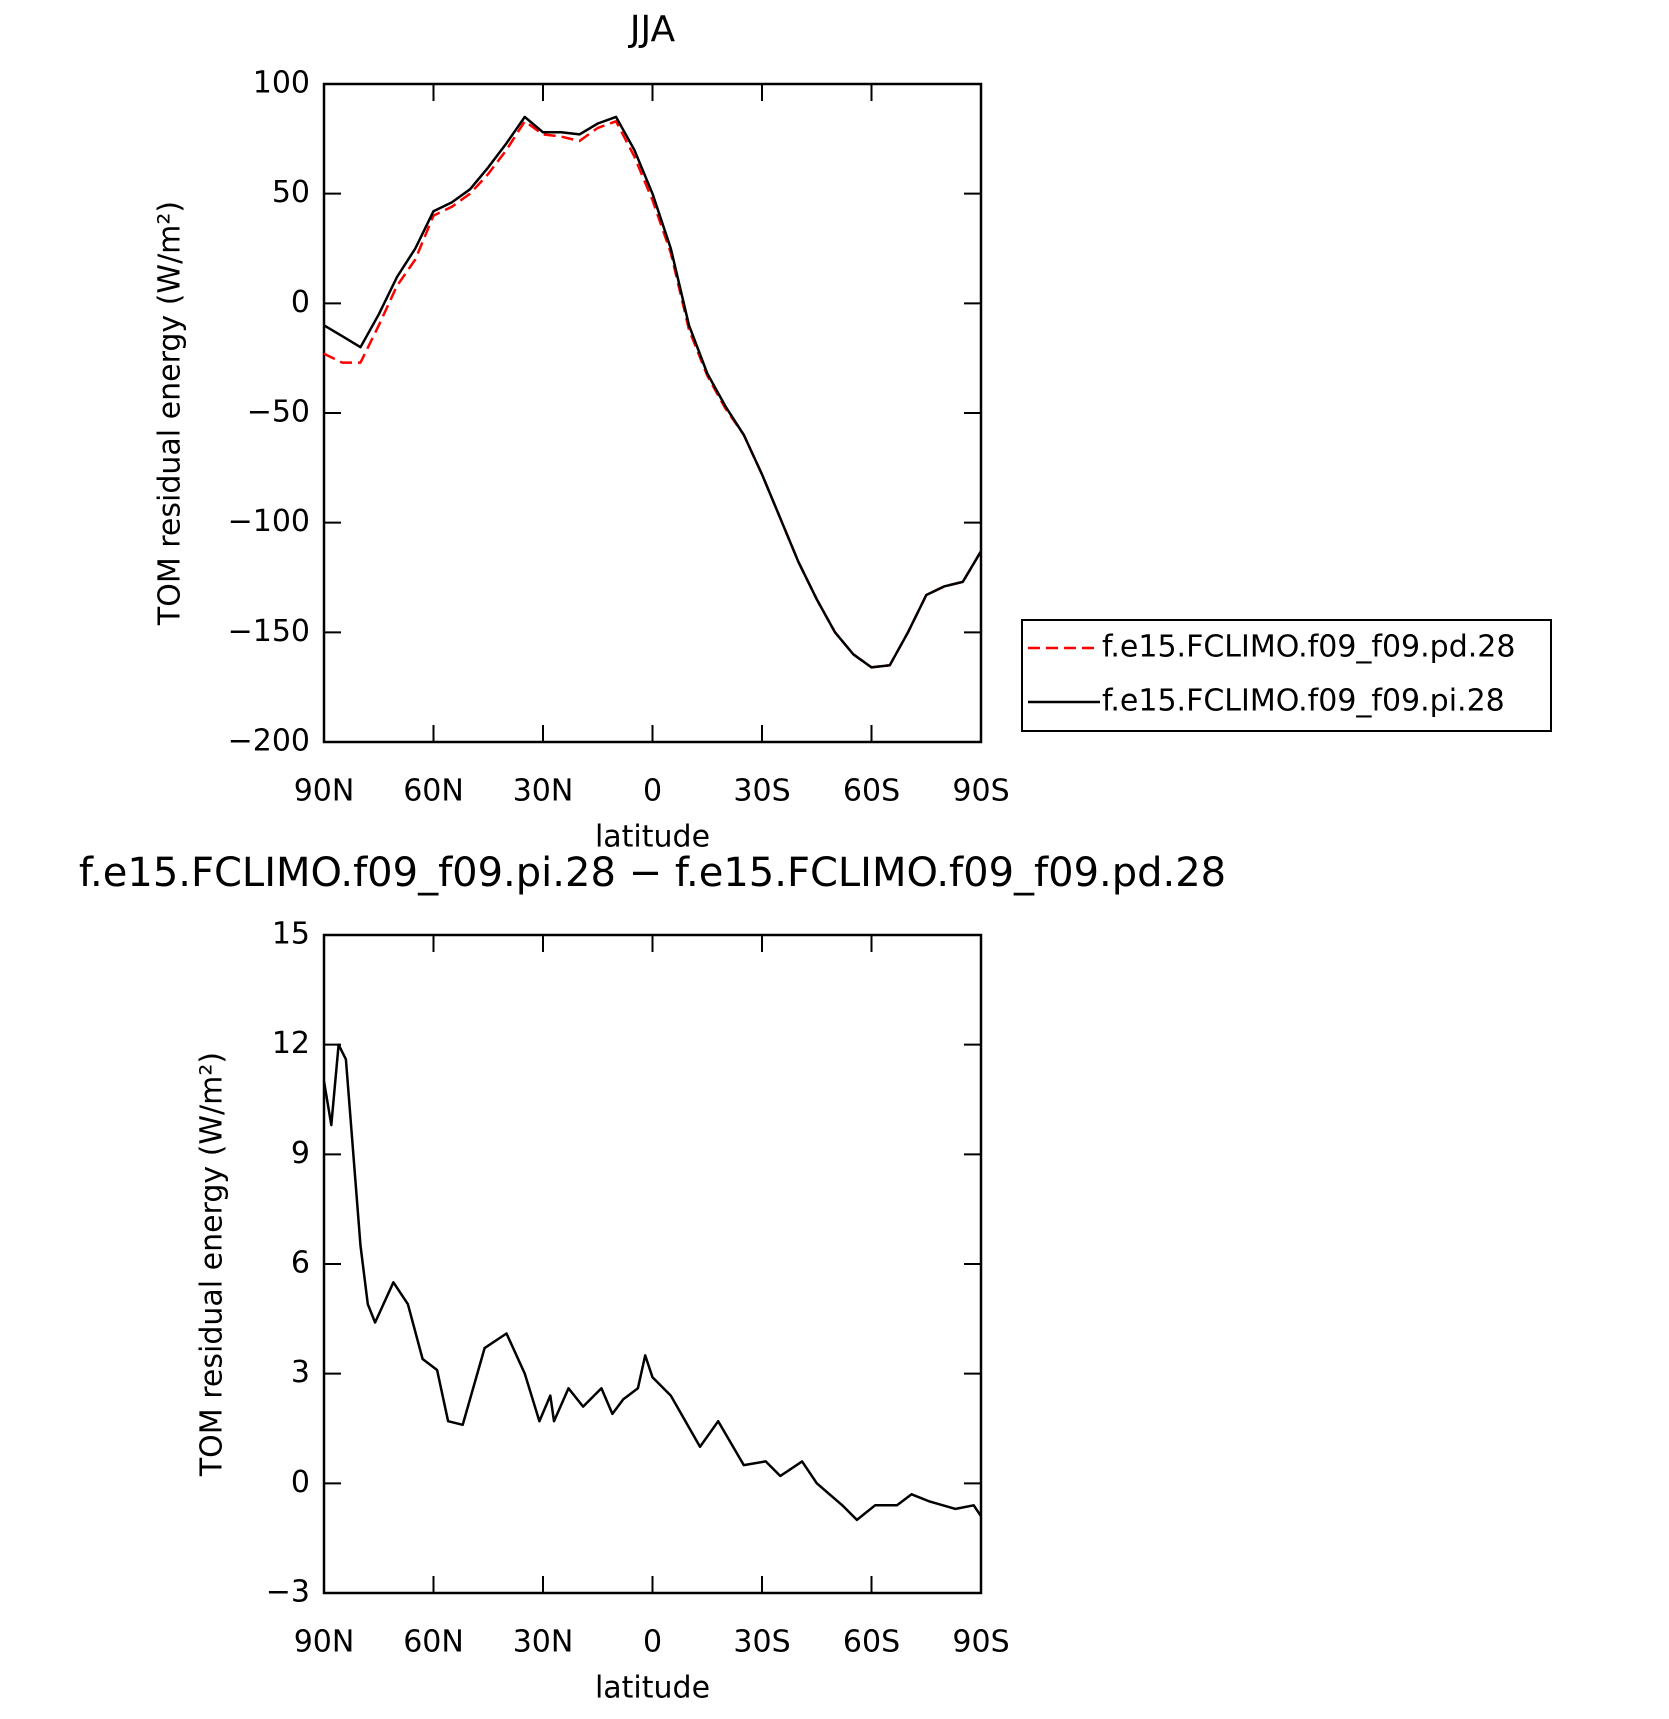 Image resolution: width=1669 pixels, height=1719 pixels. What do you see at coordinates (291, 192) in the screenshot?
I see `y-tick-label: 50` at bounding box center [291, 192].